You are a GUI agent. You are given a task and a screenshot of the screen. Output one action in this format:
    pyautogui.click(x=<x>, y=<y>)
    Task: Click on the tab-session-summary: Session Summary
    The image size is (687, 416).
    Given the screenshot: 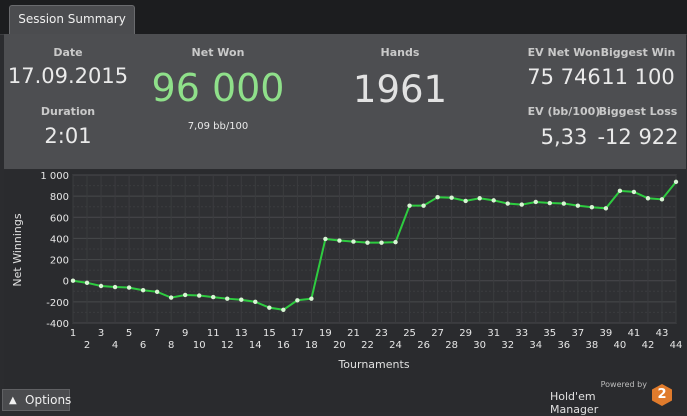 What is the action you would take?
    pyautogui.click(x=72, y=19)
    